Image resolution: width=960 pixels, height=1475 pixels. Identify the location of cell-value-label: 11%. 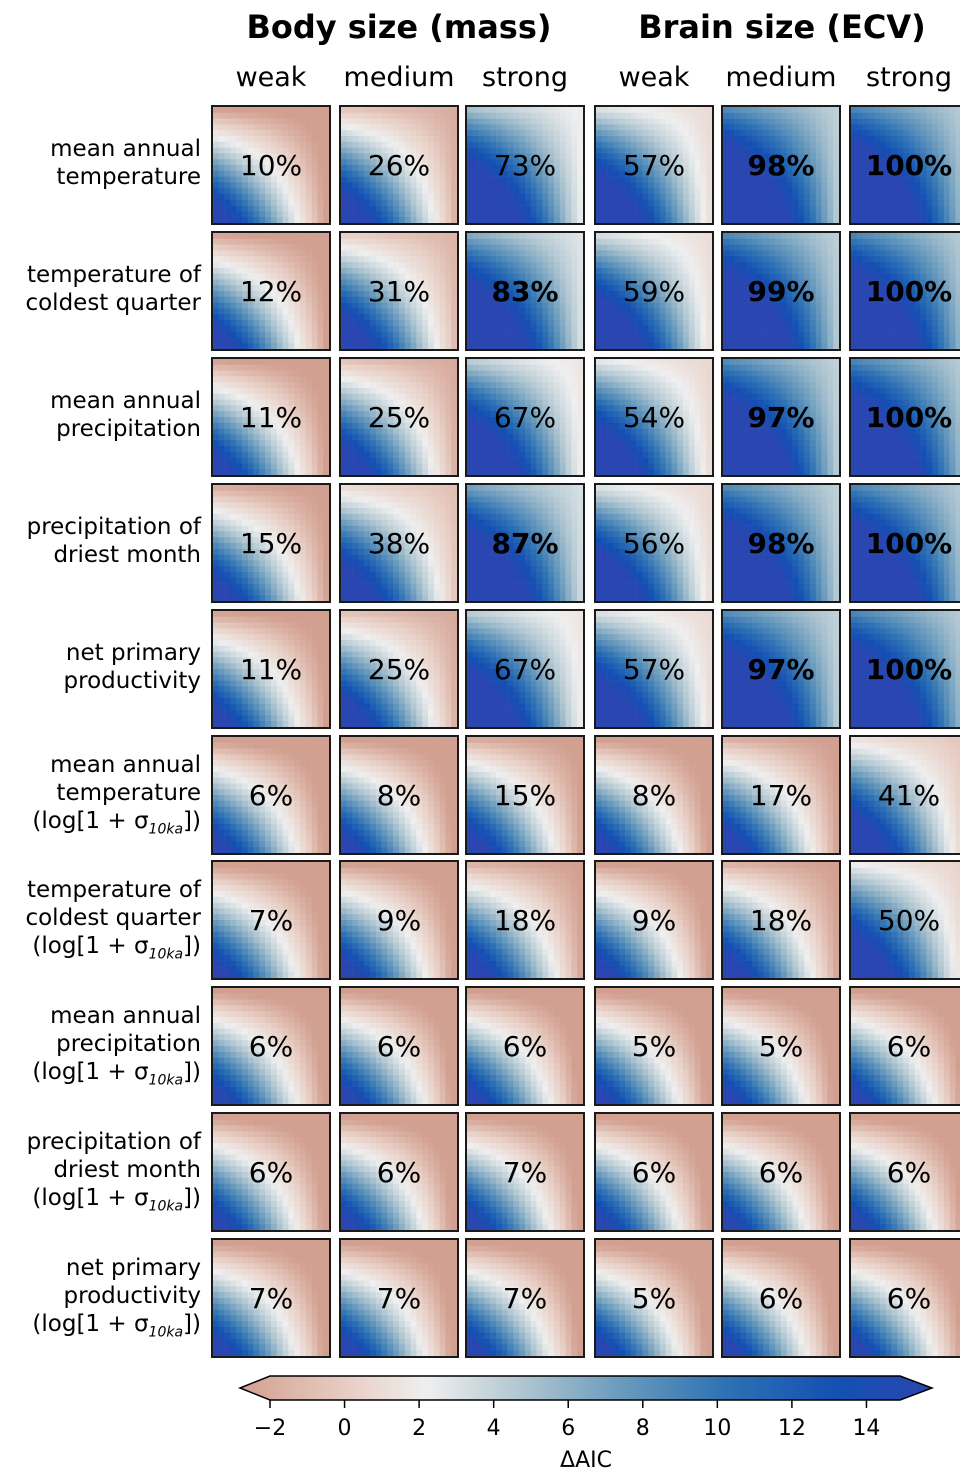
(271, 669).